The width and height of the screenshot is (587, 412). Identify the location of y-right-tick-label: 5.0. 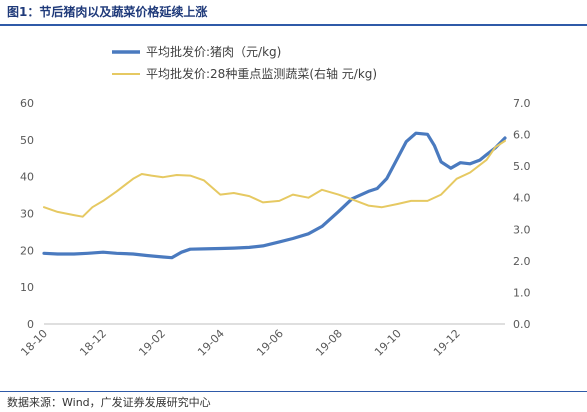
(522, 166).